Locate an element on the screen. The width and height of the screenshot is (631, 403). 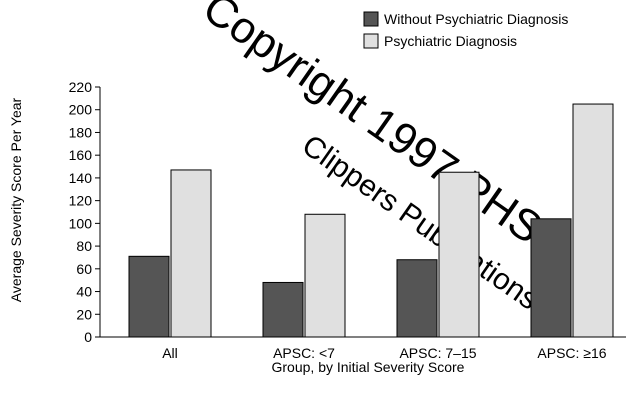
x-tick-label: All is located at coordinates (170, 353).